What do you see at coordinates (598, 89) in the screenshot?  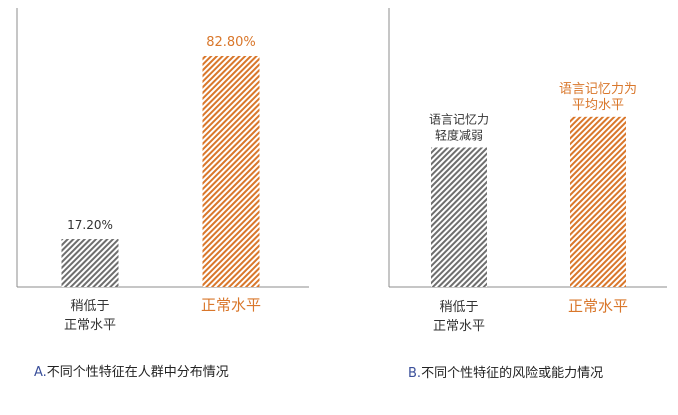 I see `value-label-b-2-line1: 语言记忆力为` at bounding box center [598, 89].